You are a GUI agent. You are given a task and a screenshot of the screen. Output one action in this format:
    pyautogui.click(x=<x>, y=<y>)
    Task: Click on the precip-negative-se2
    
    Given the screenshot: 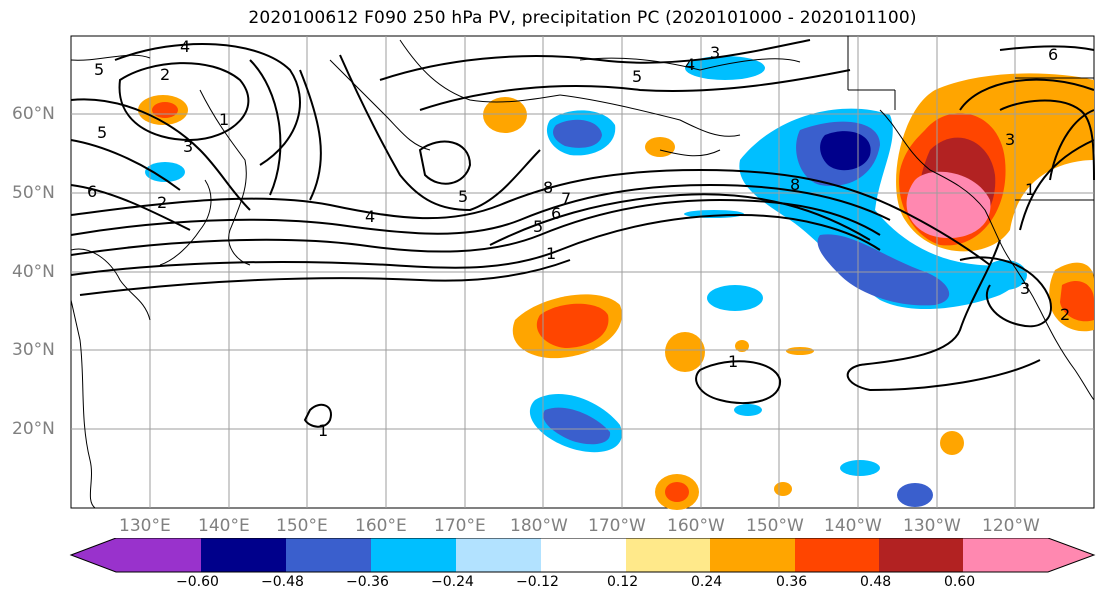 What is the action you would take?
    pyautogui.click(x=860, y=468)
    